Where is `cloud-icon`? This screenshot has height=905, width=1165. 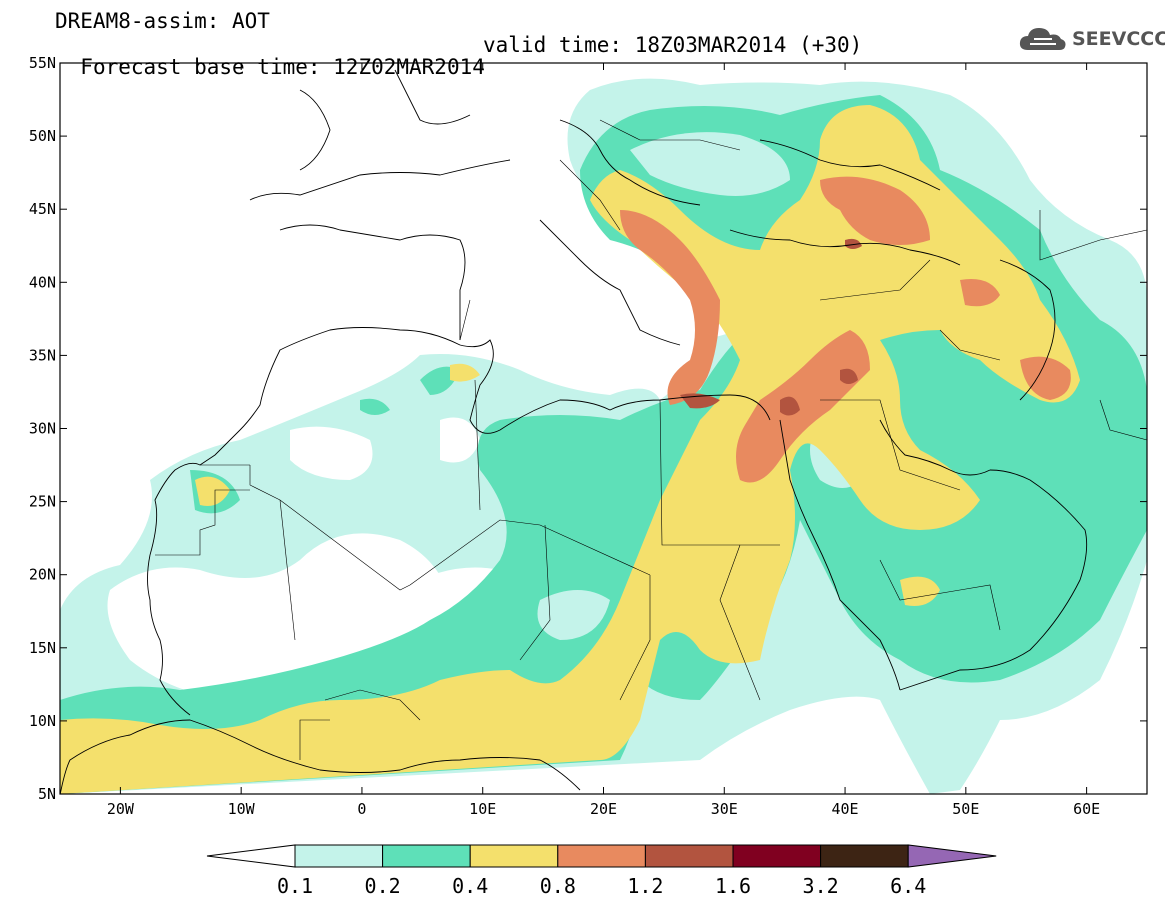 cloud-icon is located at coordinates (1042, 39).